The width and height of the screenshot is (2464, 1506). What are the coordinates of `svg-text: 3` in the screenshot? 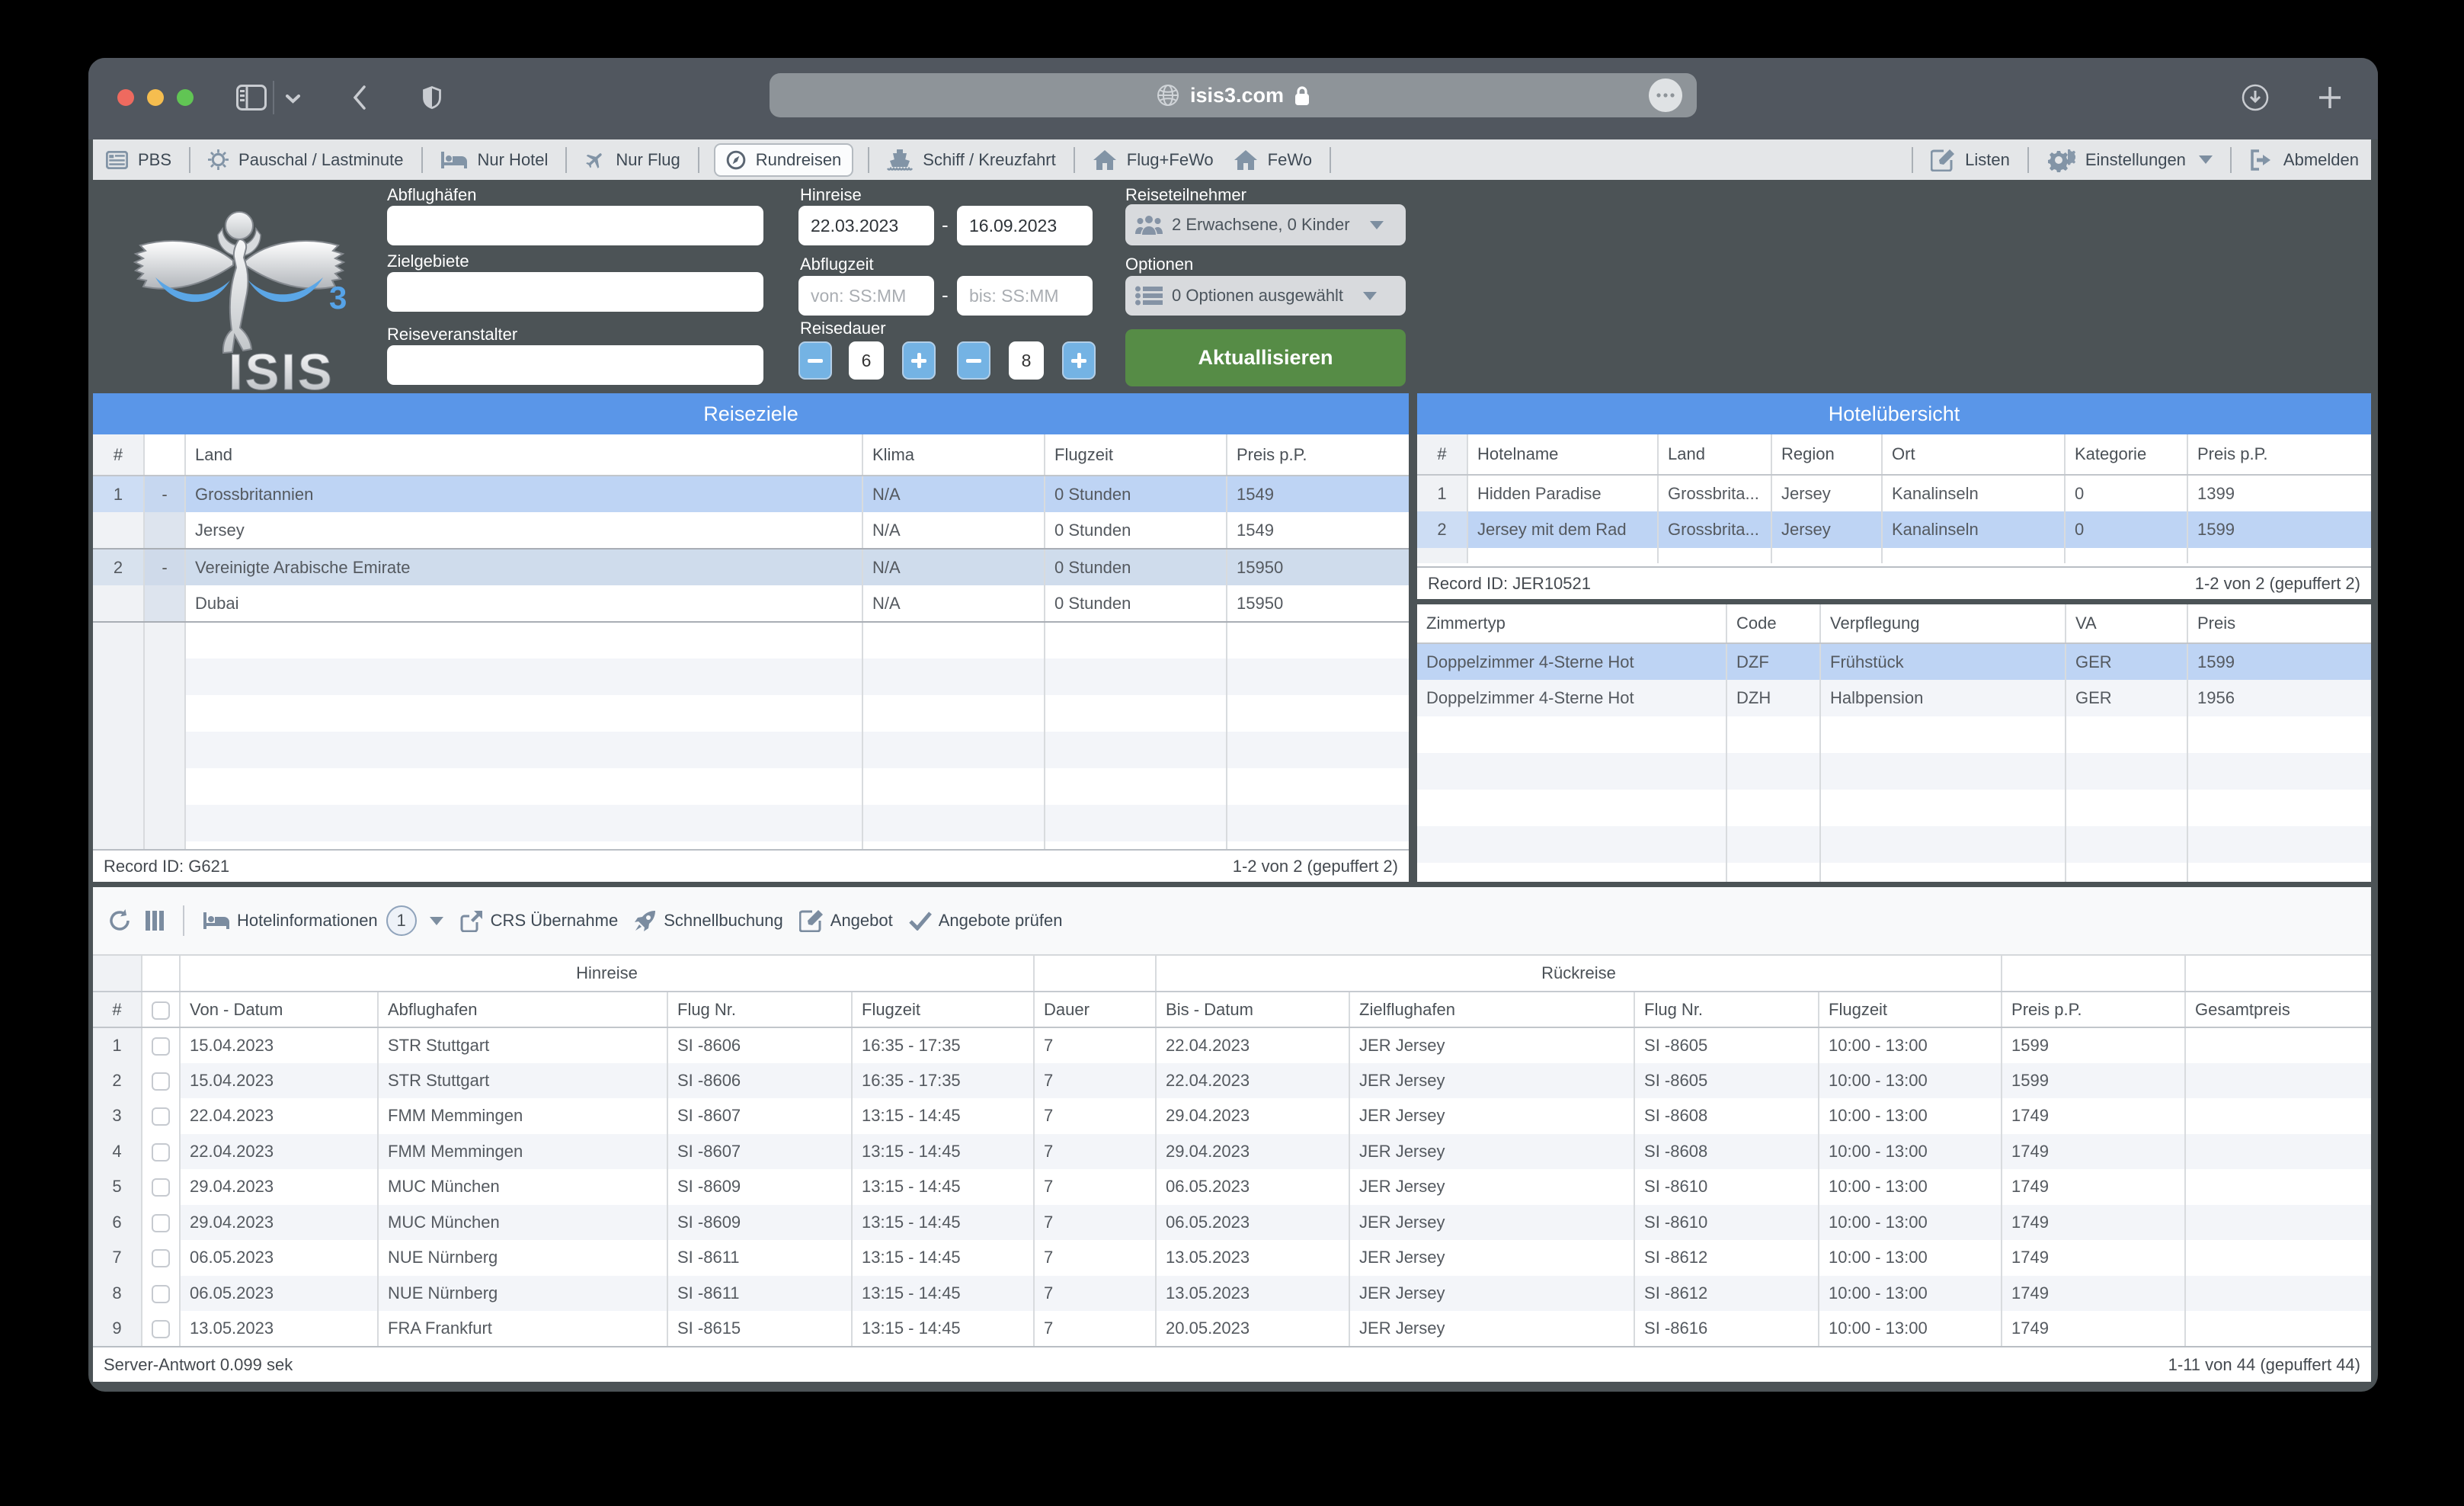 It's located at (337, 298).